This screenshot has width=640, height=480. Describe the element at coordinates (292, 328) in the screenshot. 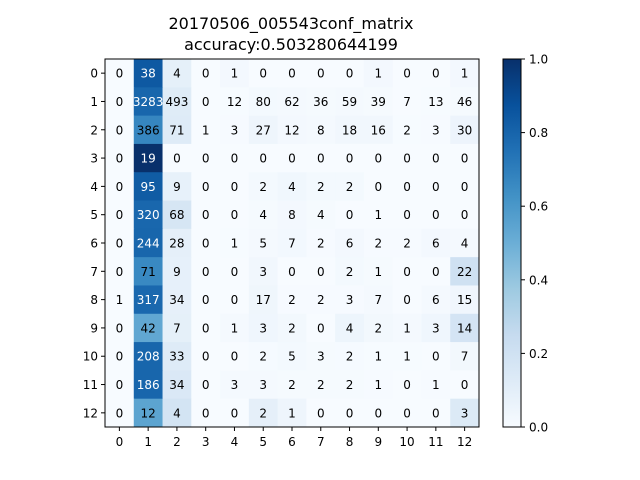

I see `cell-value-r9-c6: 2` at that location.